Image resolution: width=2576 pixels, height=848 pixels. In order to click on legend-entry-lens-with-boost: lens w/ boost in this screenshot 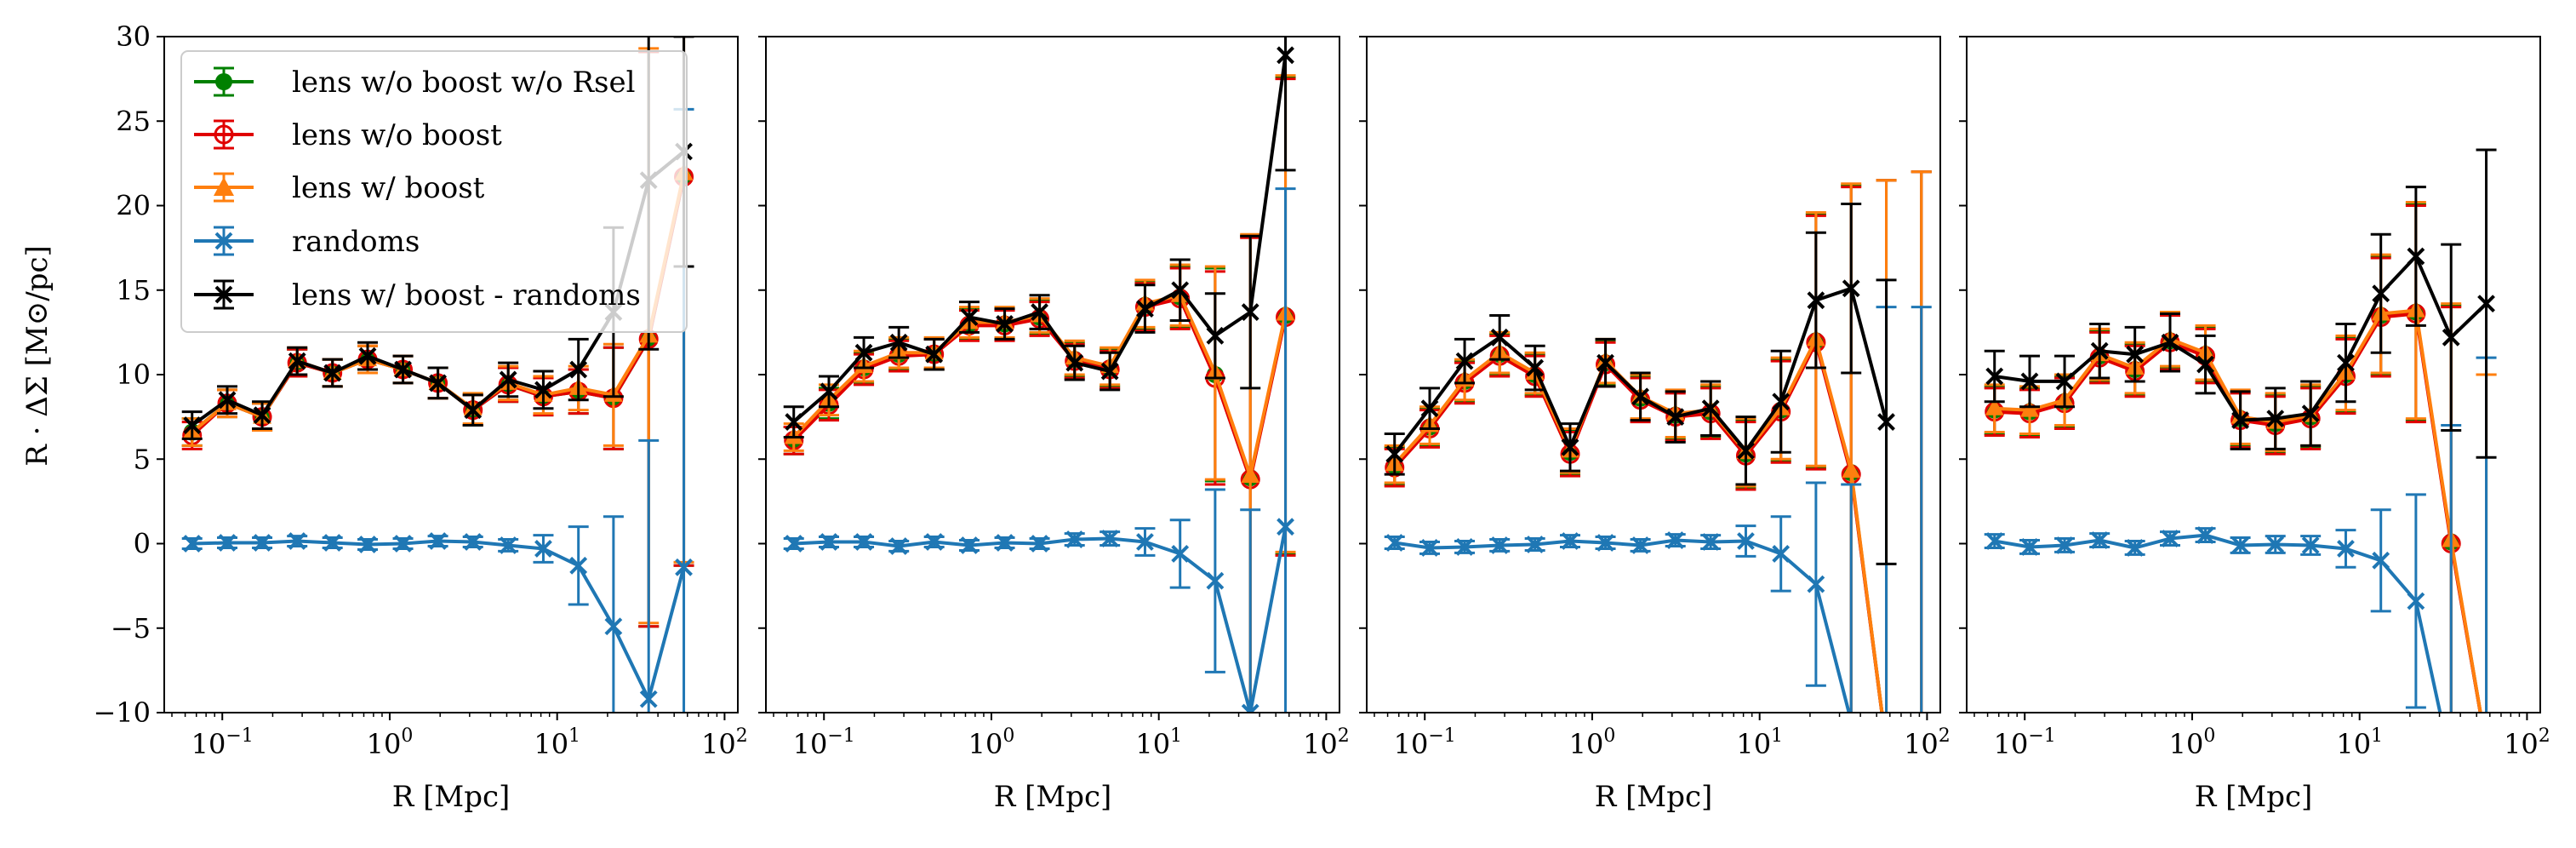, I will do `click(339, 188)`.